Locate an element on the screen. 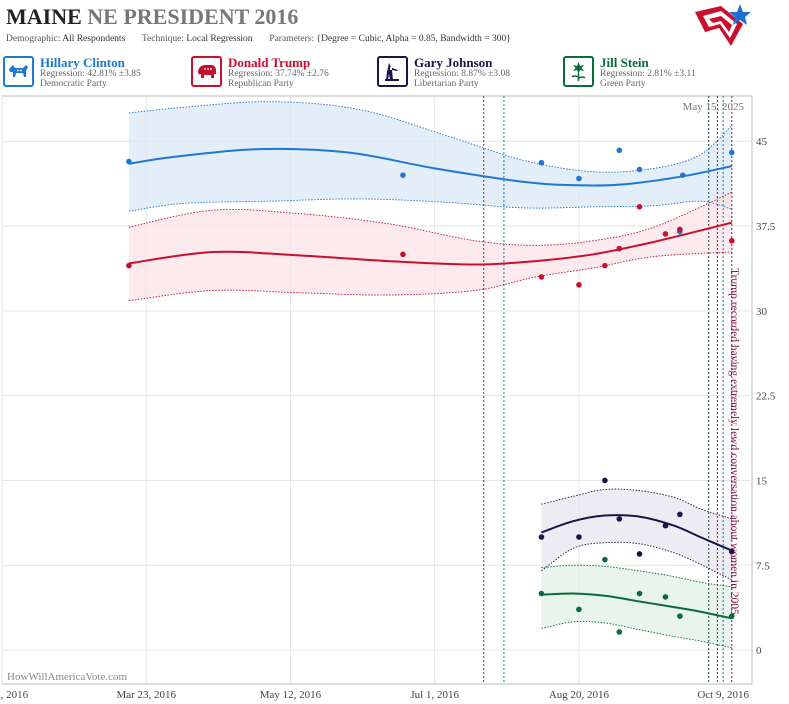 This screenshot has width=789, height=704. candidate-regression: Regression: 42.81% ±3.85 is located at coordinates (90, 74).